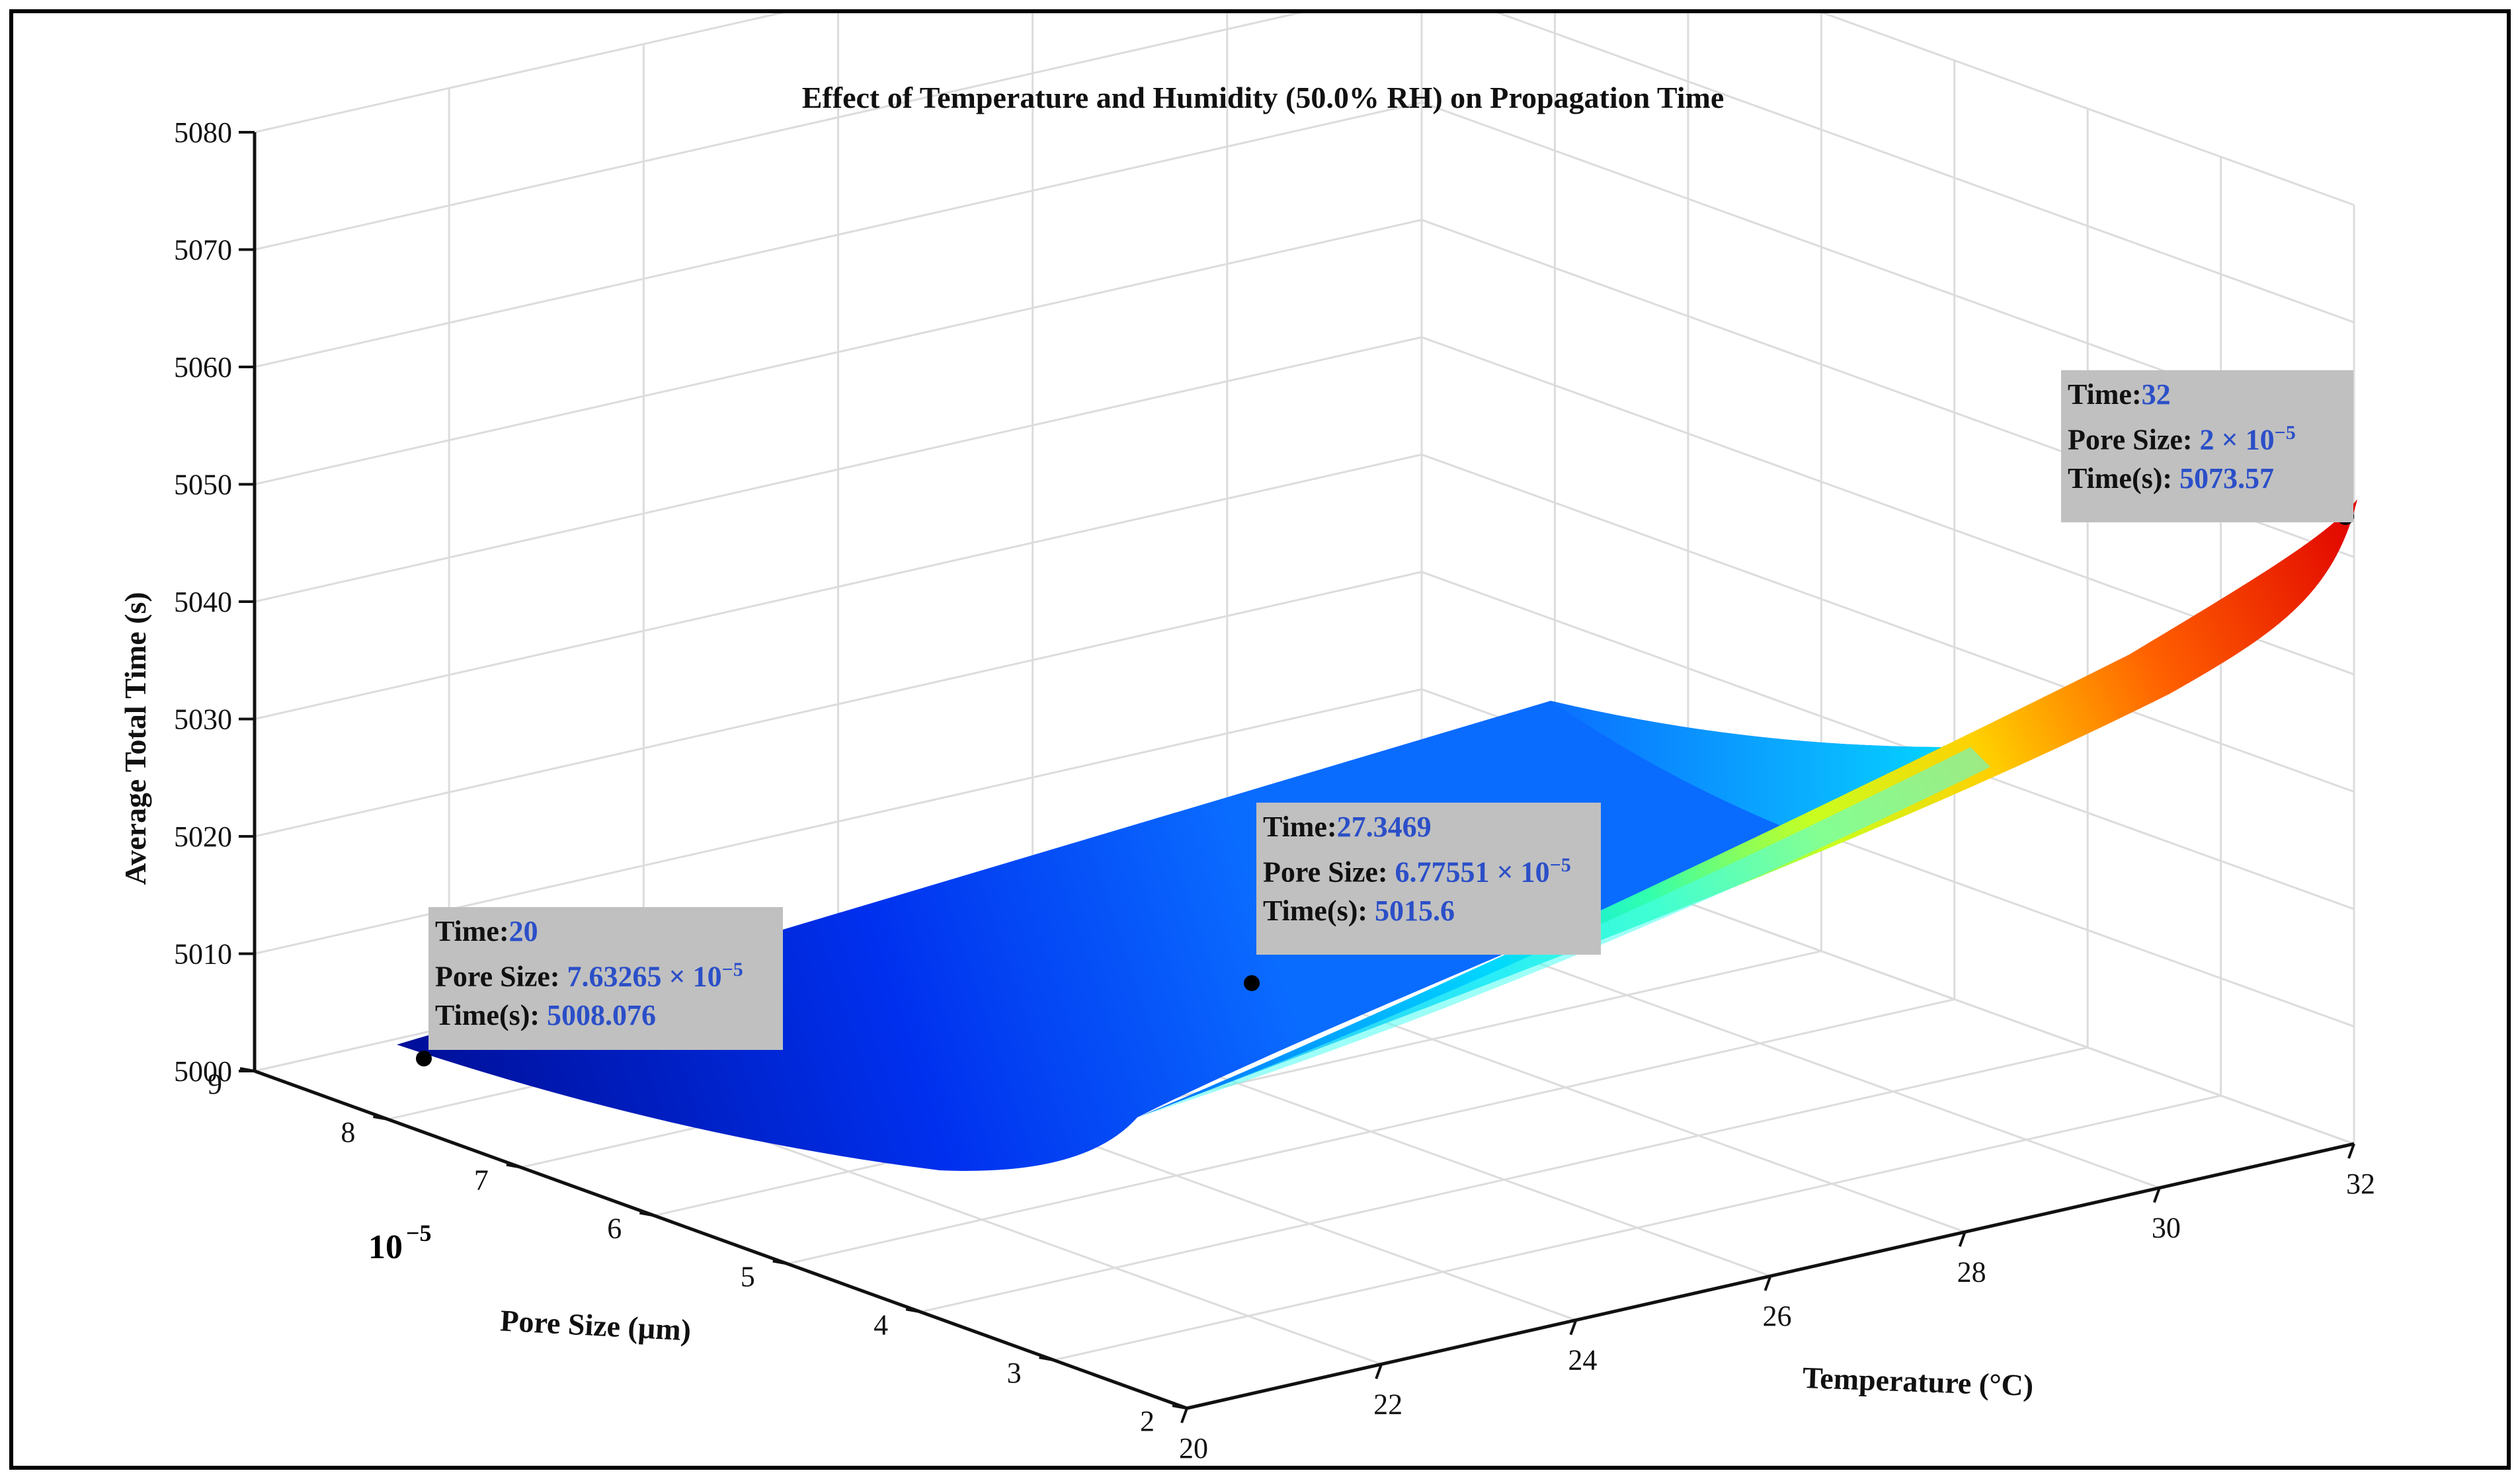  What do you see at coordinates (1560, 865) in the screenshot?
I see `datatip-2-pore-exp: −5` at bounding box center [1560, 865].